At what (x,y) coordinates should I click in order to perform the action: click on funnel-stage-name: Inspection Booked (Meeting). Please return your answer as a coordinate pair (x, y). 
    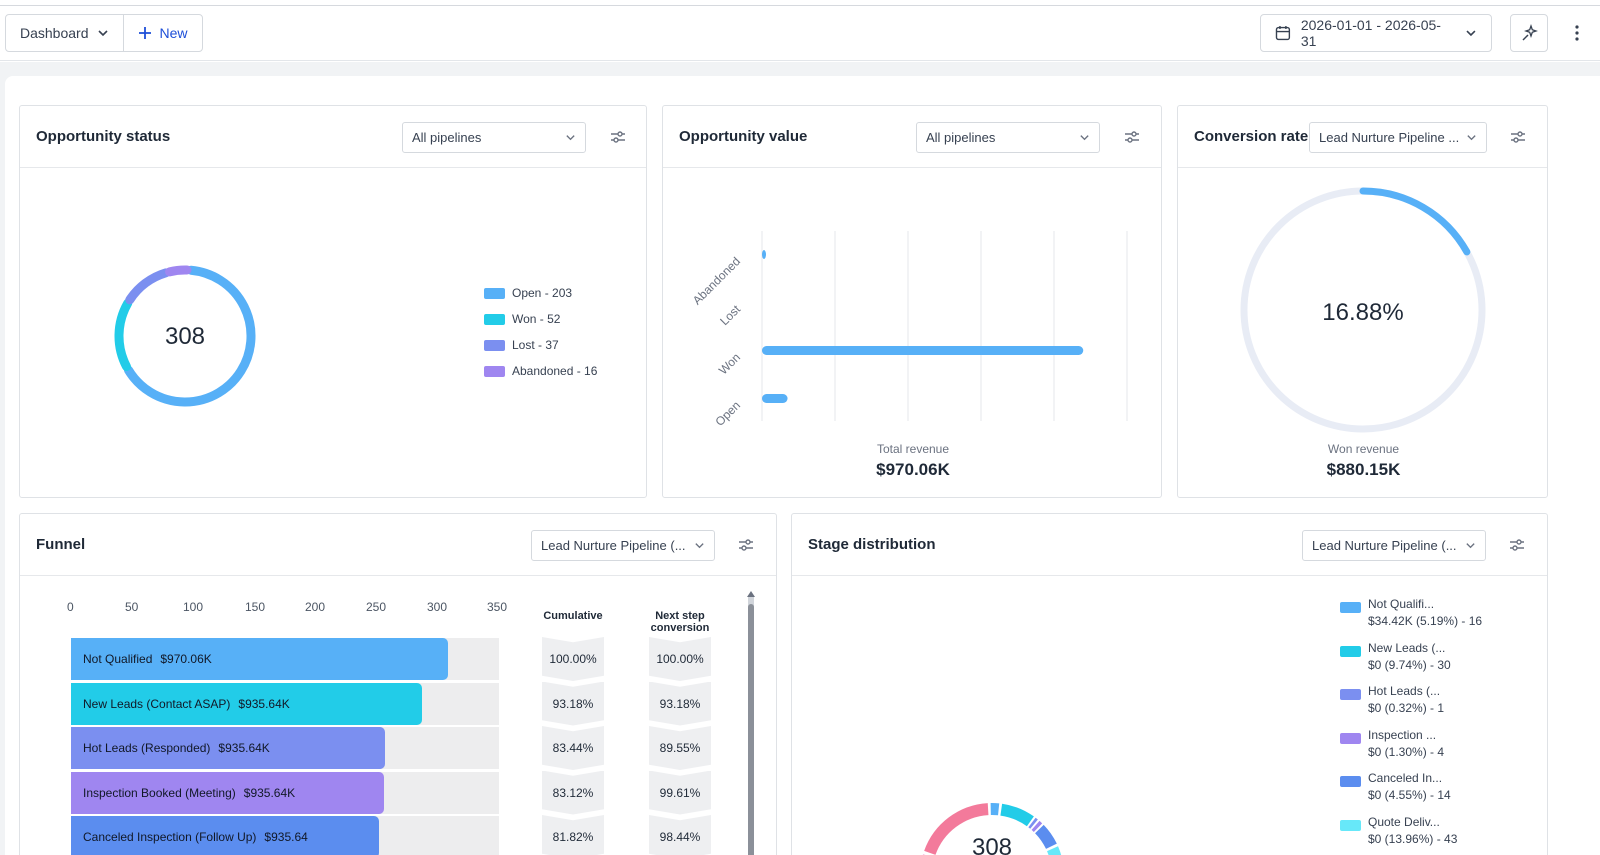
    Looking at the image, I should click on (159, 792).